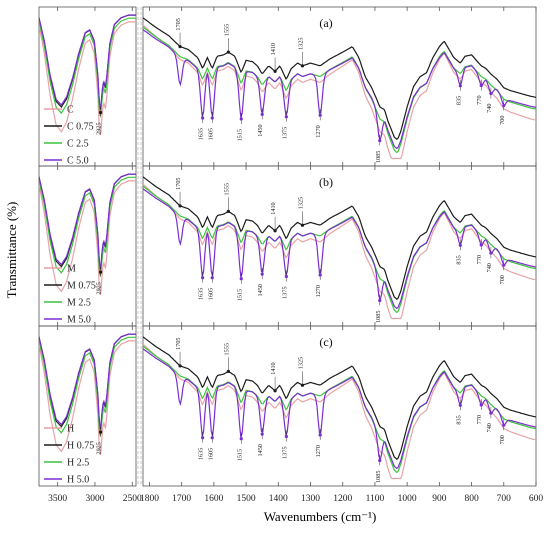 This screenshot has width=550, height=538. What do you see at coordinates (132, 499) in the screenshot?
I see `x-tick-label-2500: 2500` at bounding box center [132, 499].